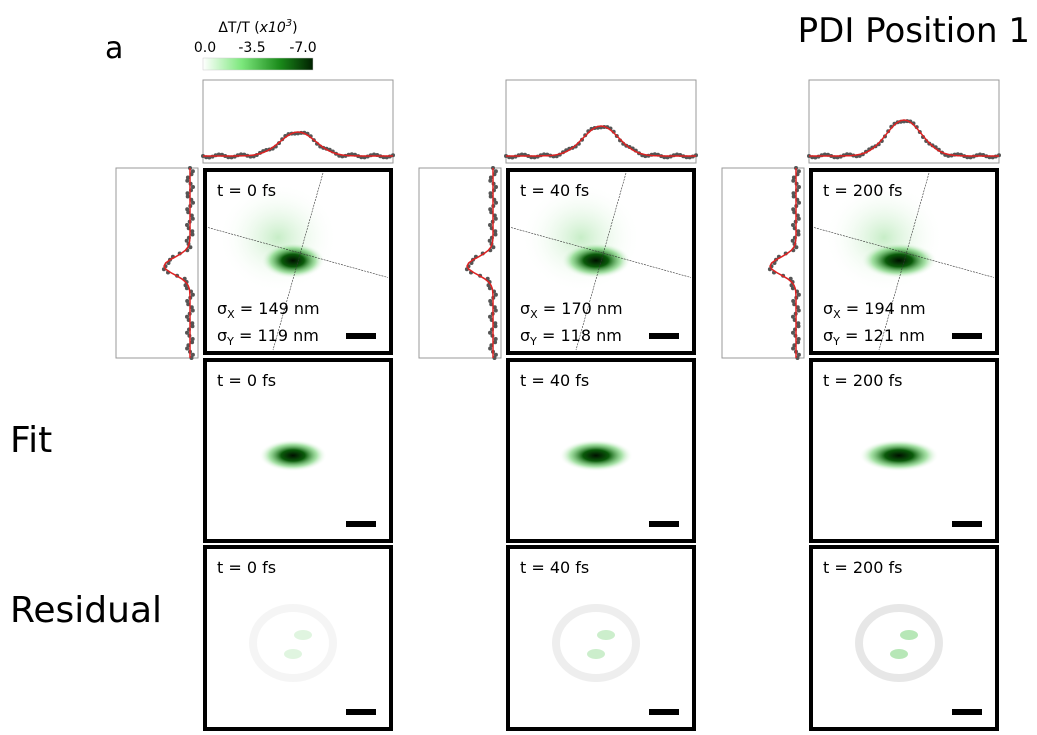 The image size is (1037, 735). I want to click on sigma-text: = 170 nm, so click(580, 308).